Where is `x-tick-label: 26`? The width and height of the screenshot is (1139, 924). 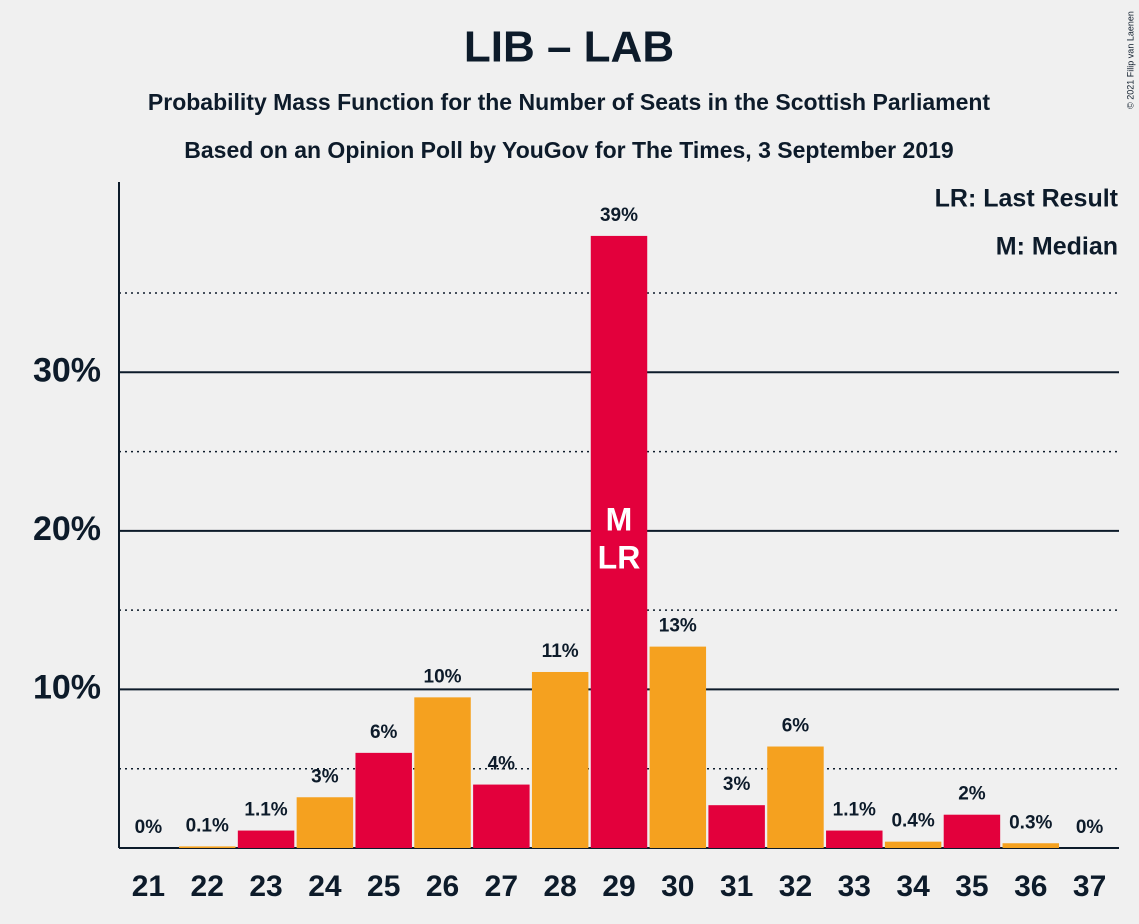
x-tick-label: 26 is located at coordinates (442, 886).